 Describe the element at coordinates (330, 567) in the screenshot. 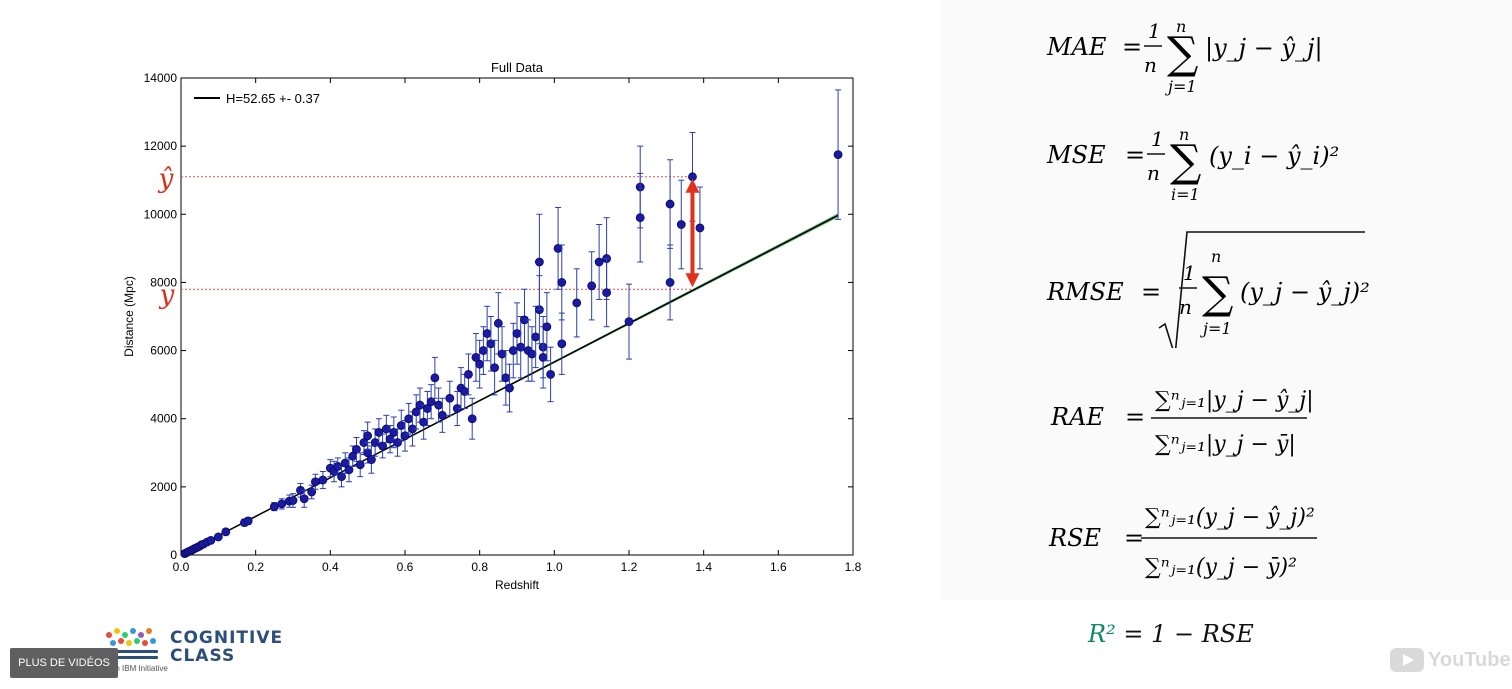

I see `x-tick-label-2: 0.4` at that location.